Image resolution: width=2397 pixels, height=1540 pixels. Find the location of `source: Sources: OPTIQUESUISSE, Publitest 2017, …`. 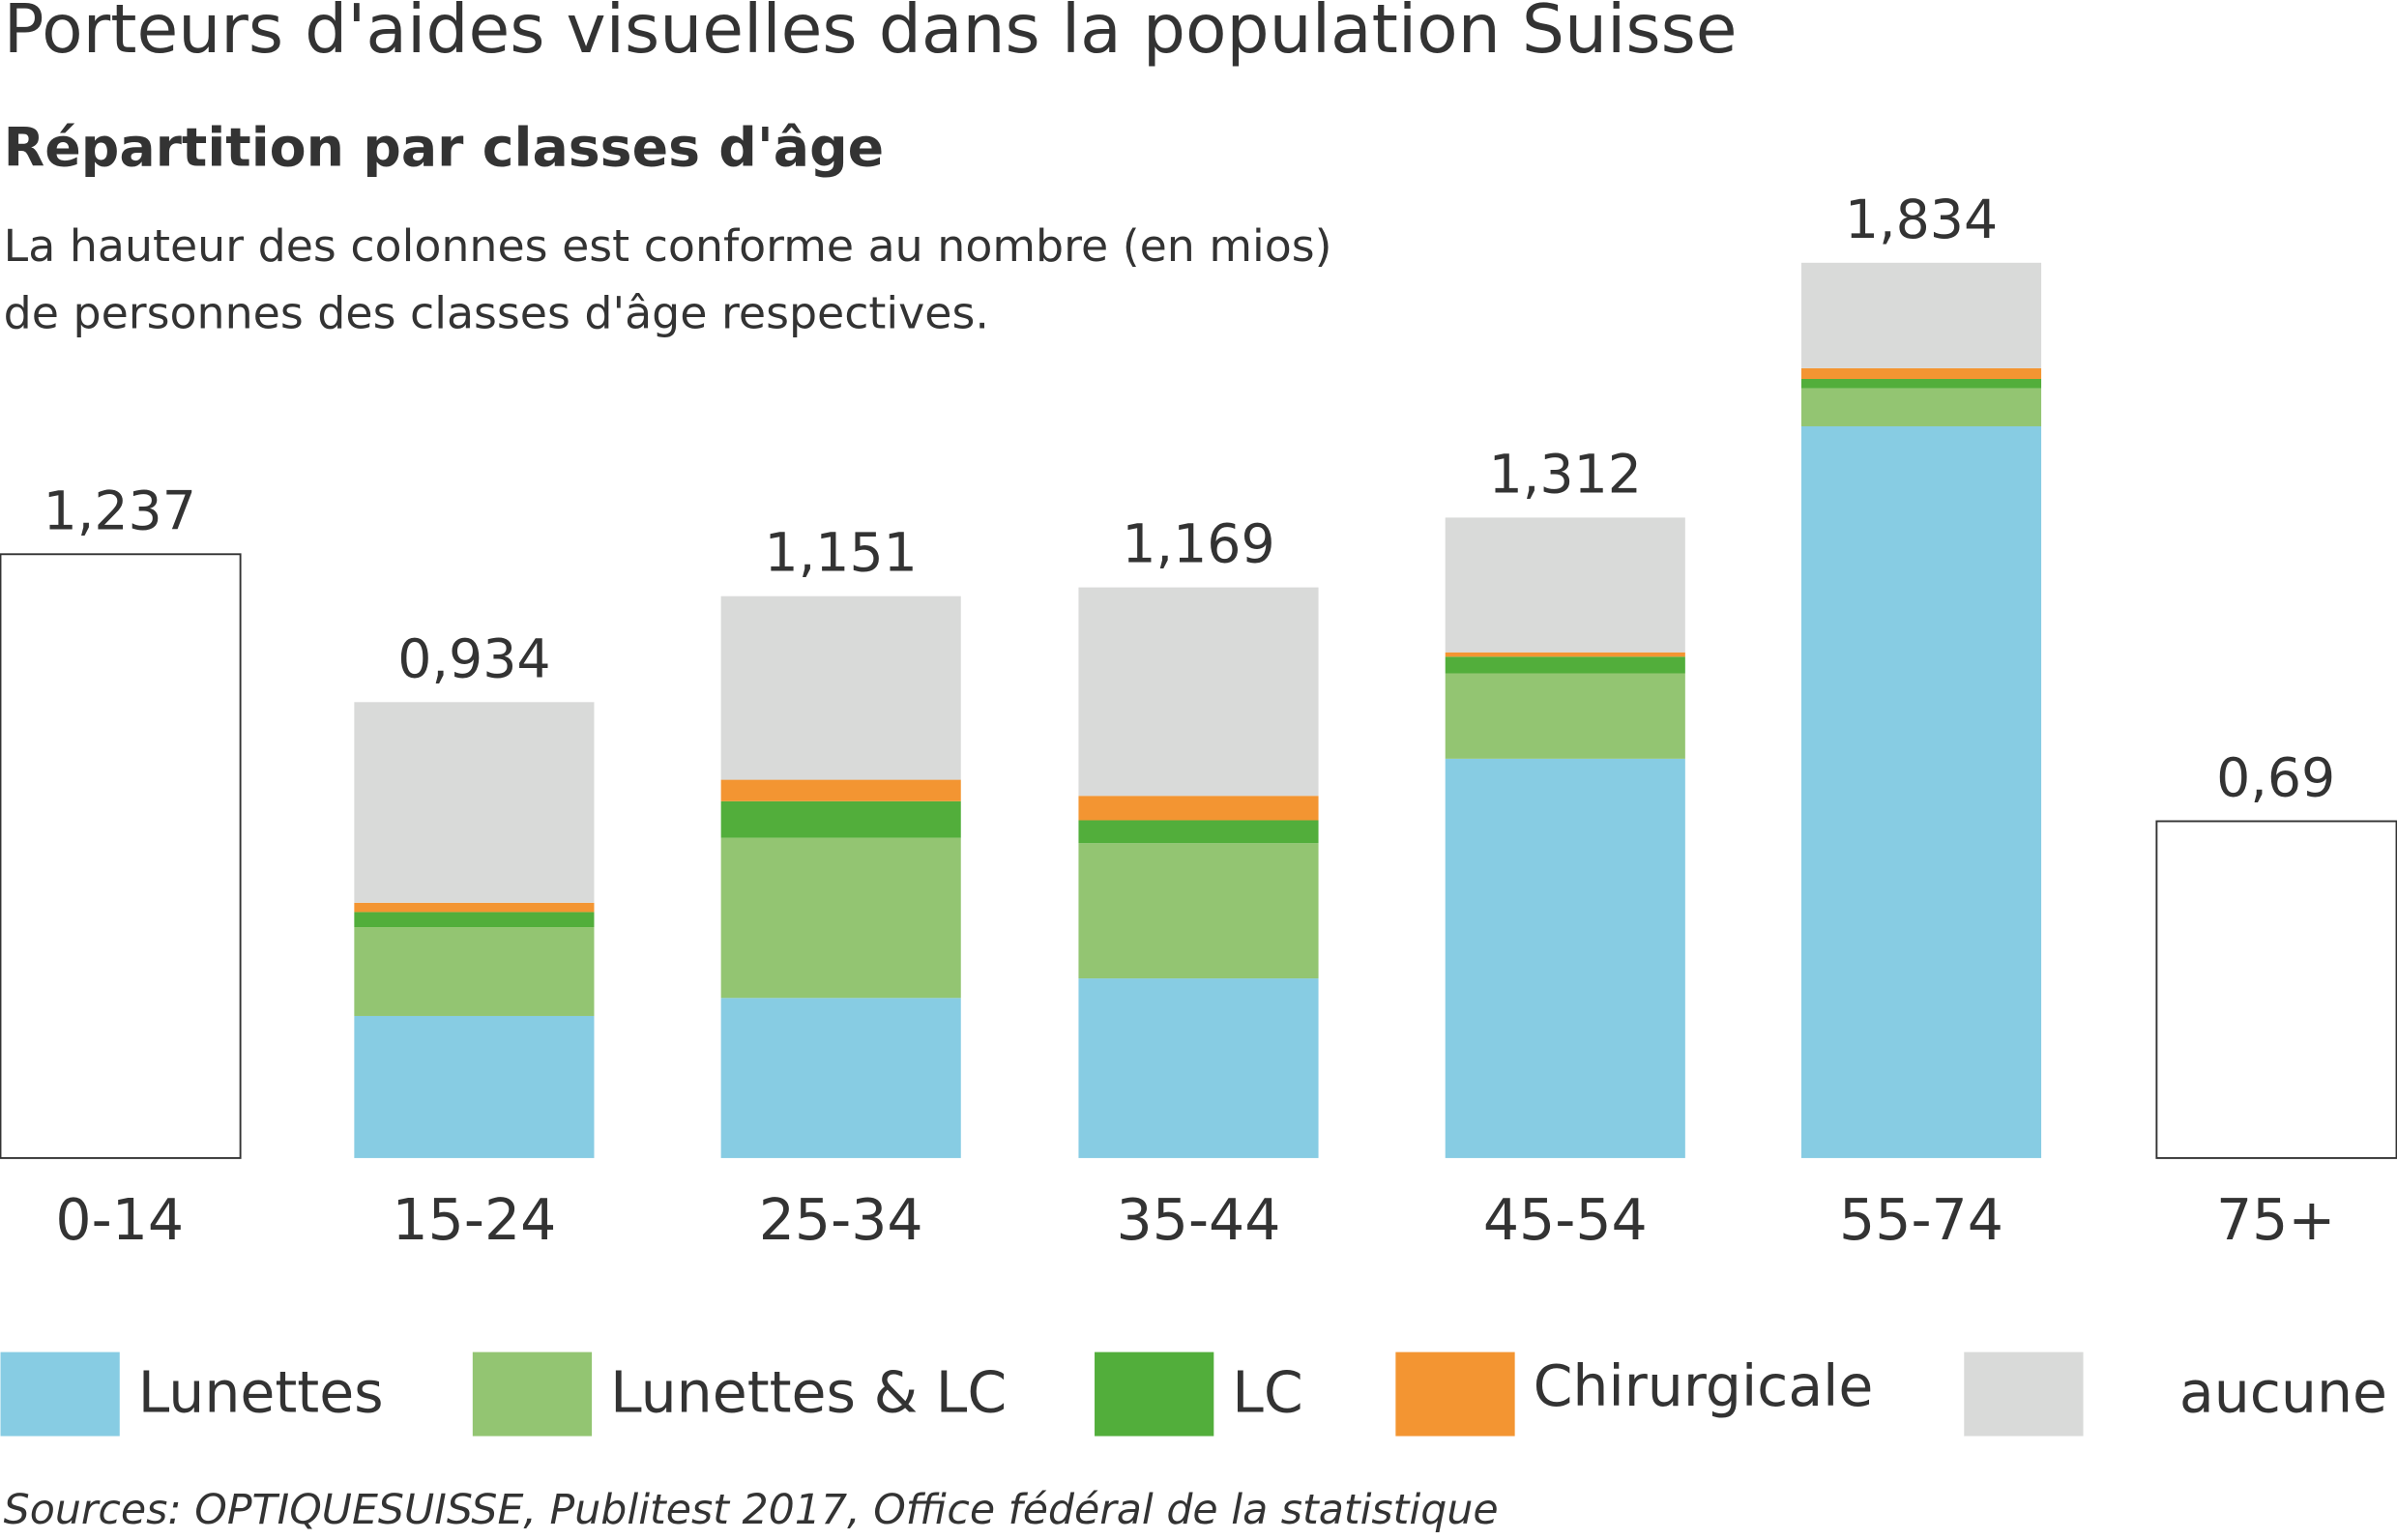

source: Sources: OPTIQUESUISSE, Publitest 2017, … is located at coordinates (751, 1510).